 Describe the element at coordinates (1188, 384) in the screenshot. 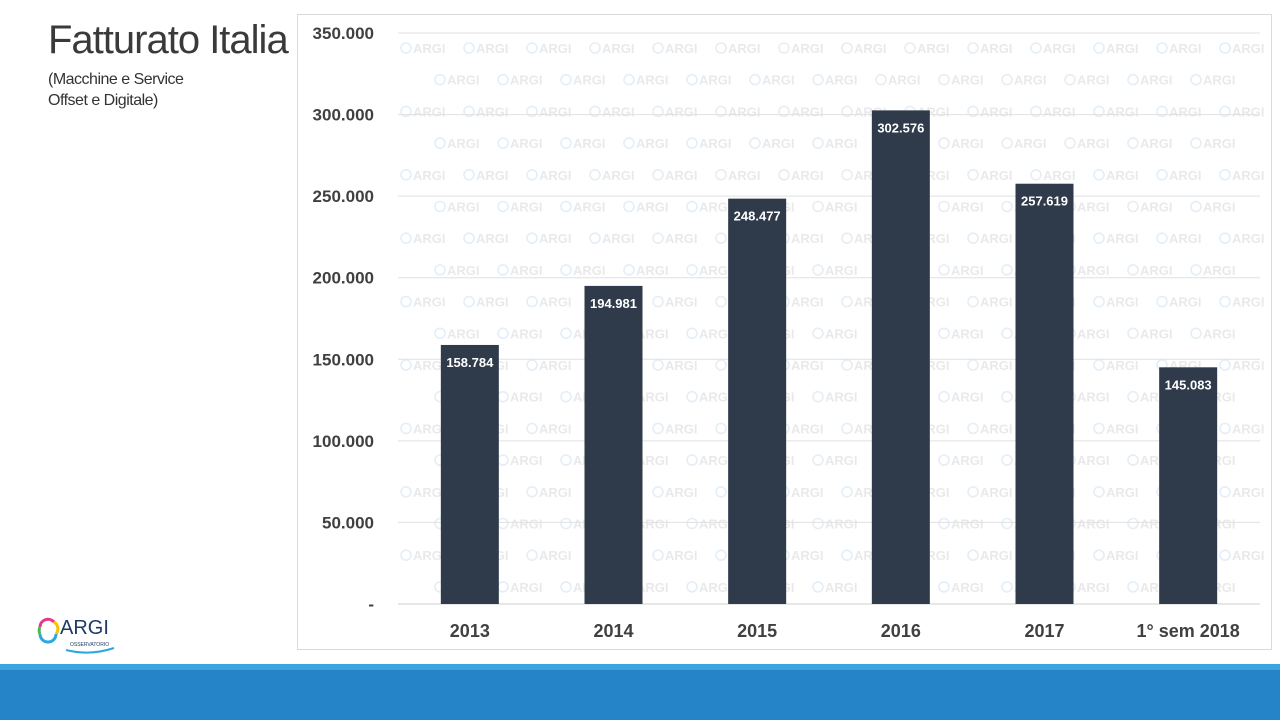

I see `bar-value-label: 145.083` at that location.